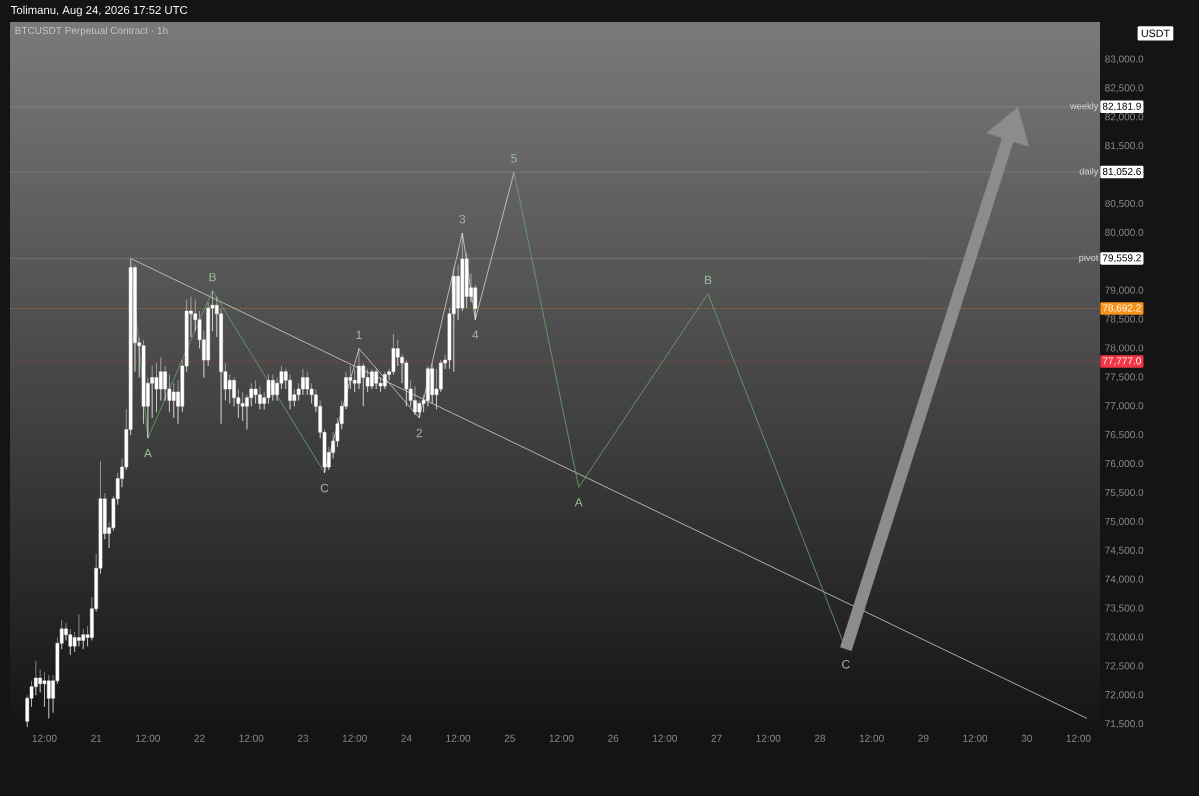  Describe the element at coordinates (1124, 464) in the screenshot. I see `y-tick-label: 76,000.0` at that location.